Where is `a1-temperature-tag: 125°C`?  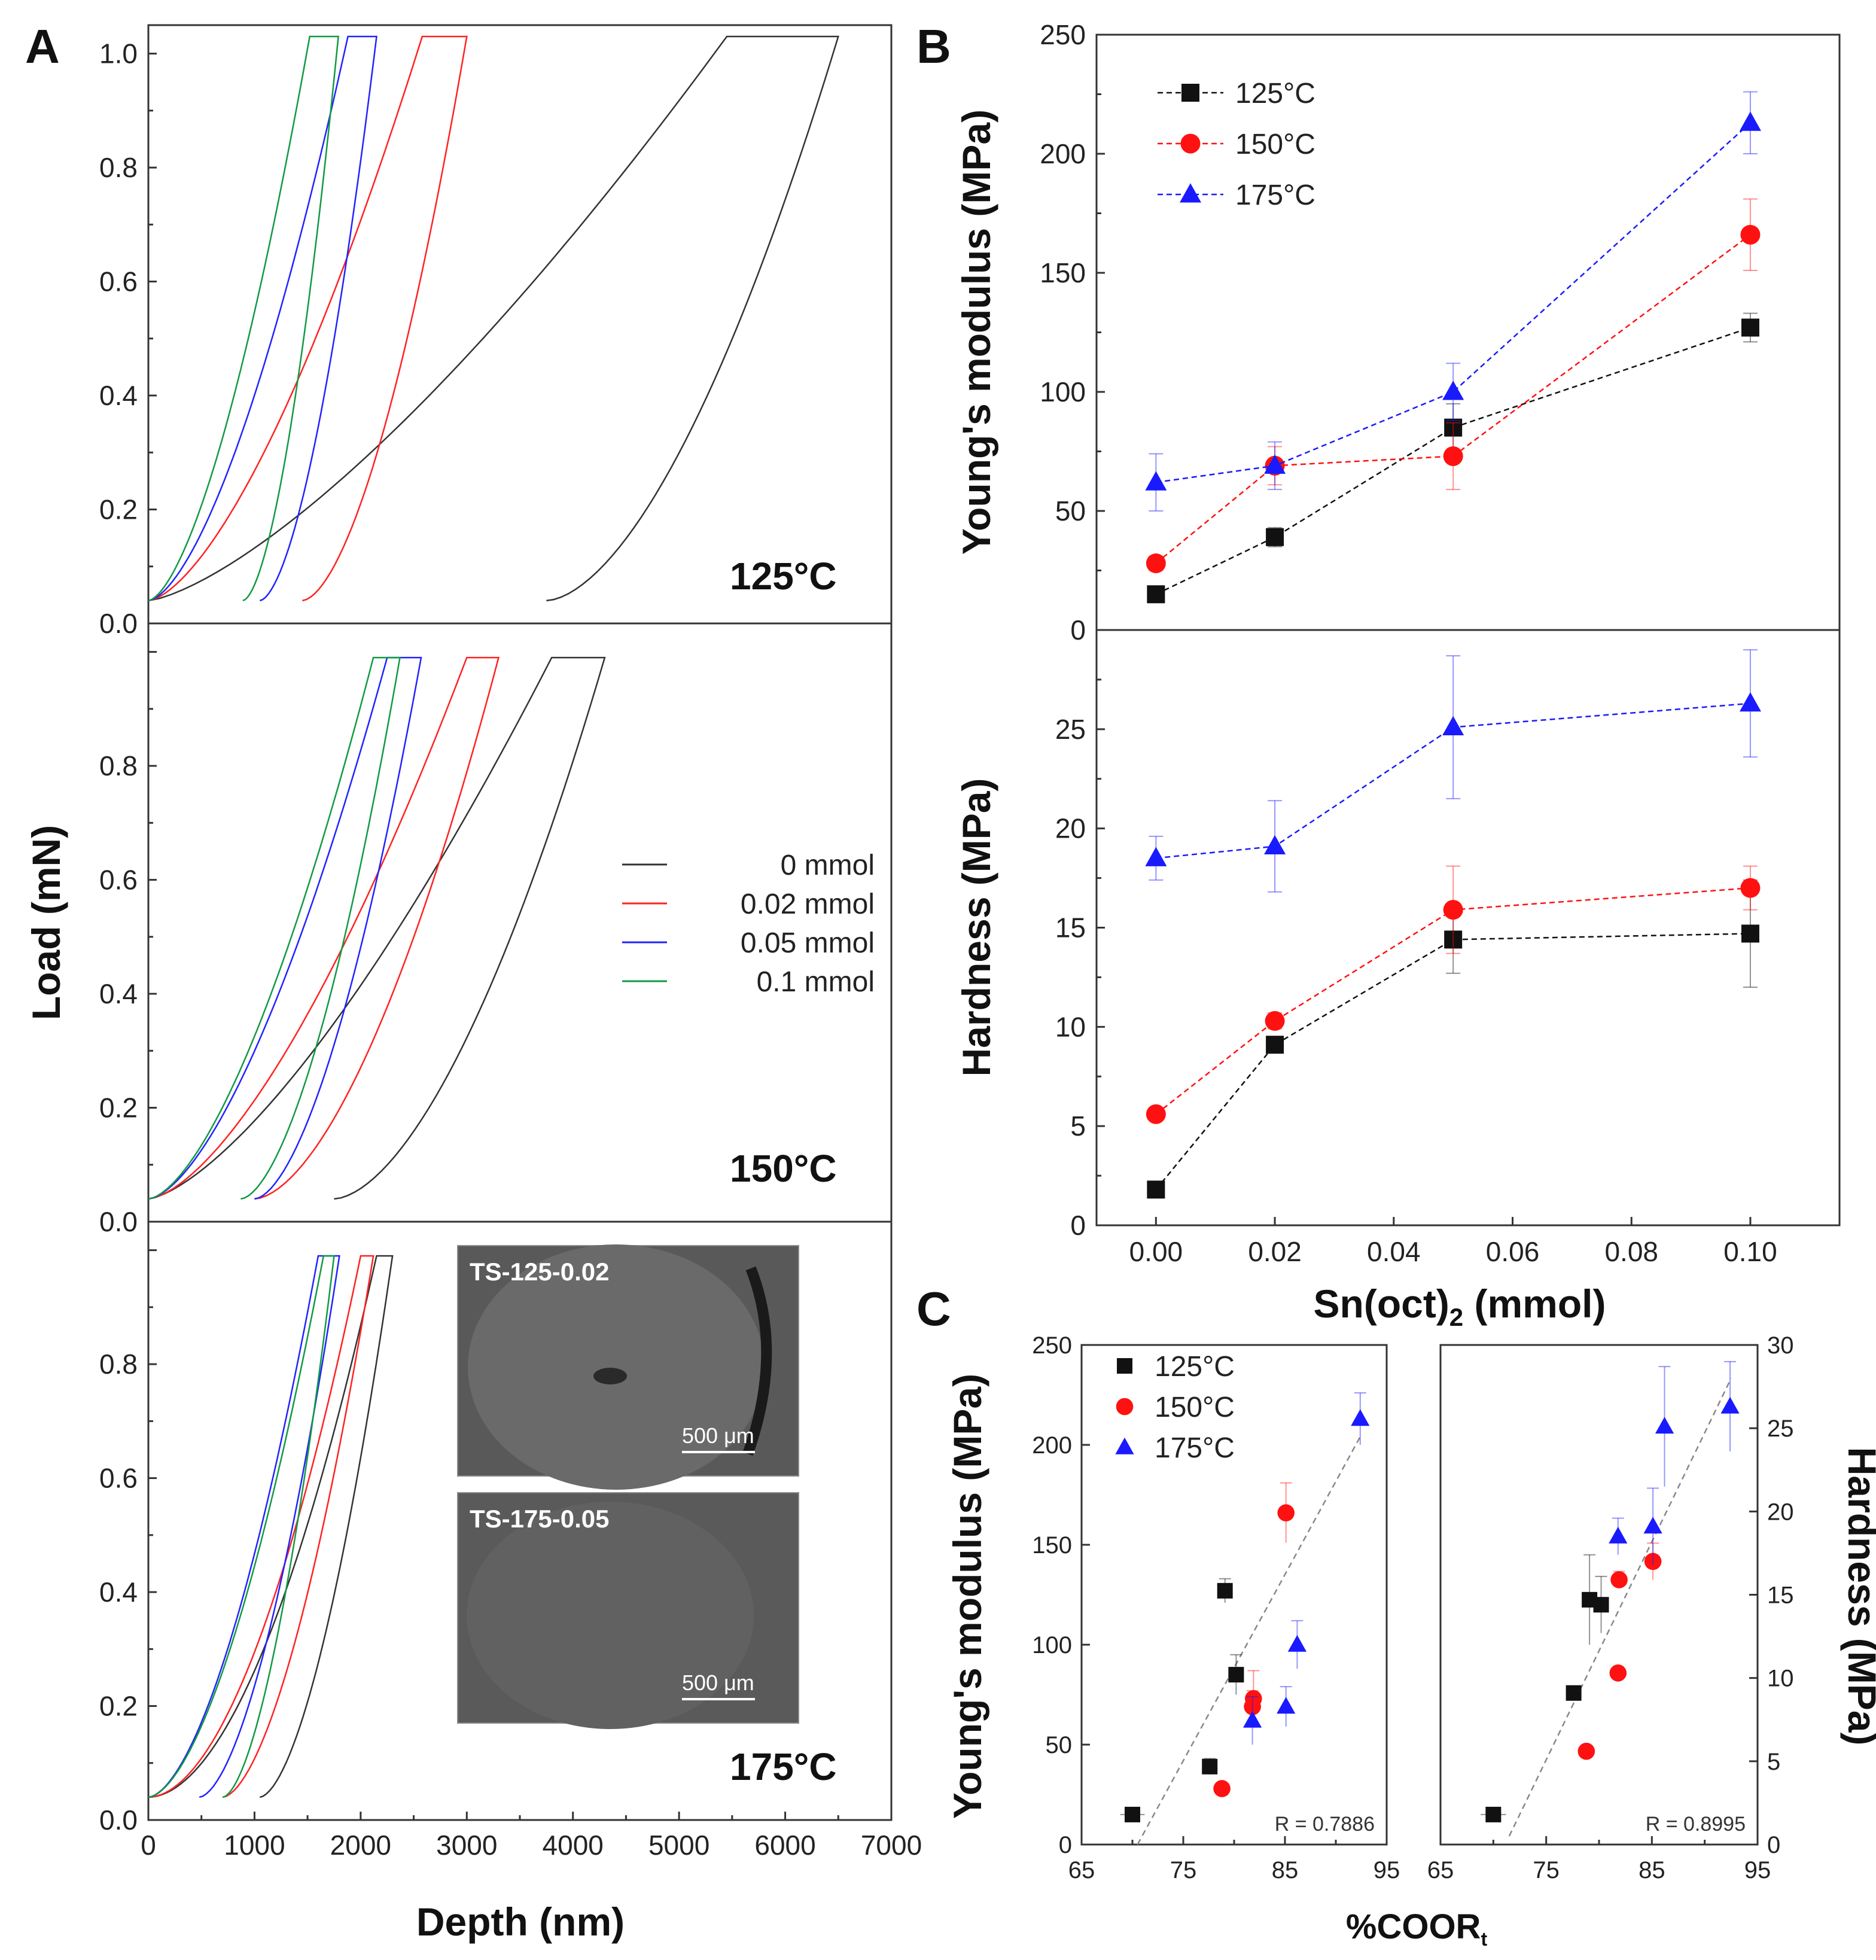
a1-temperature-tag: 125°C is located at coordinates (783, 576).